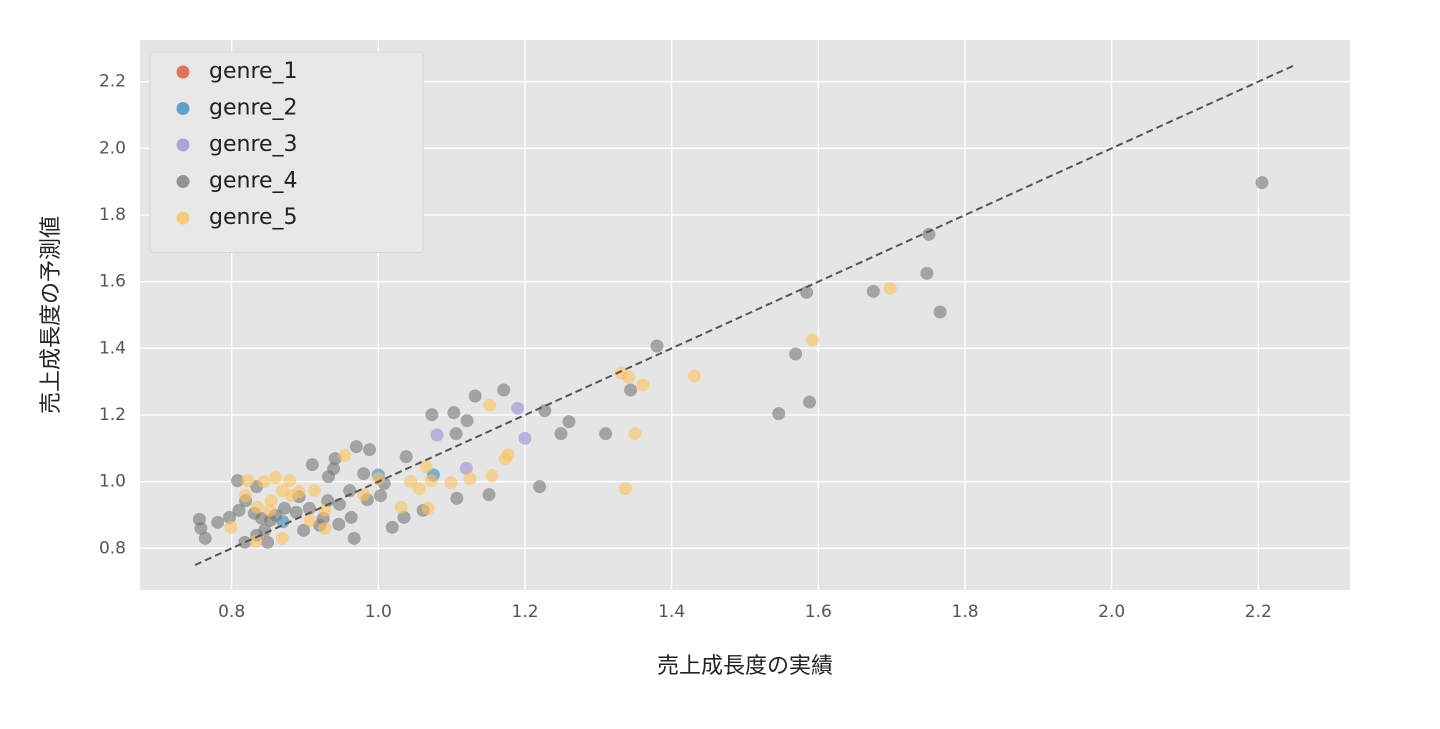  Describe the element at coordinates (231, 612) in the screenshot. I see `x-tick-label: 0.8` at that location.